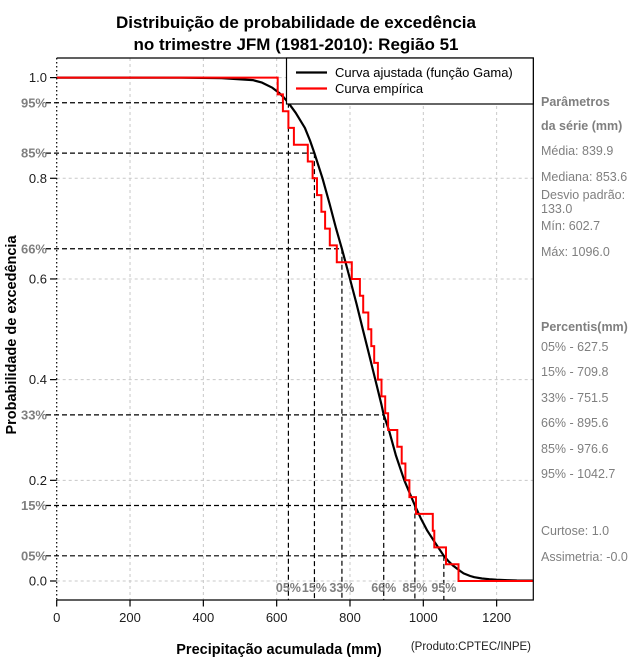 This screenshot has height=660, width=640. Describe the element at coordinates (203, 617) in the screenshot. I see `x-tick-label: 400` at that location.